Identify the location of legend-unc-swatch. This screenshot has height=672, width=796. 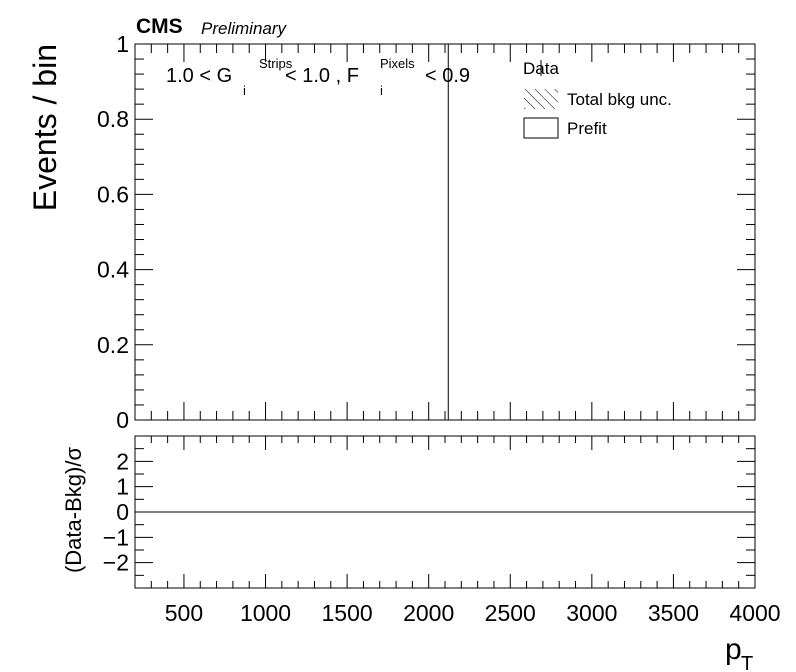
(541, 99).